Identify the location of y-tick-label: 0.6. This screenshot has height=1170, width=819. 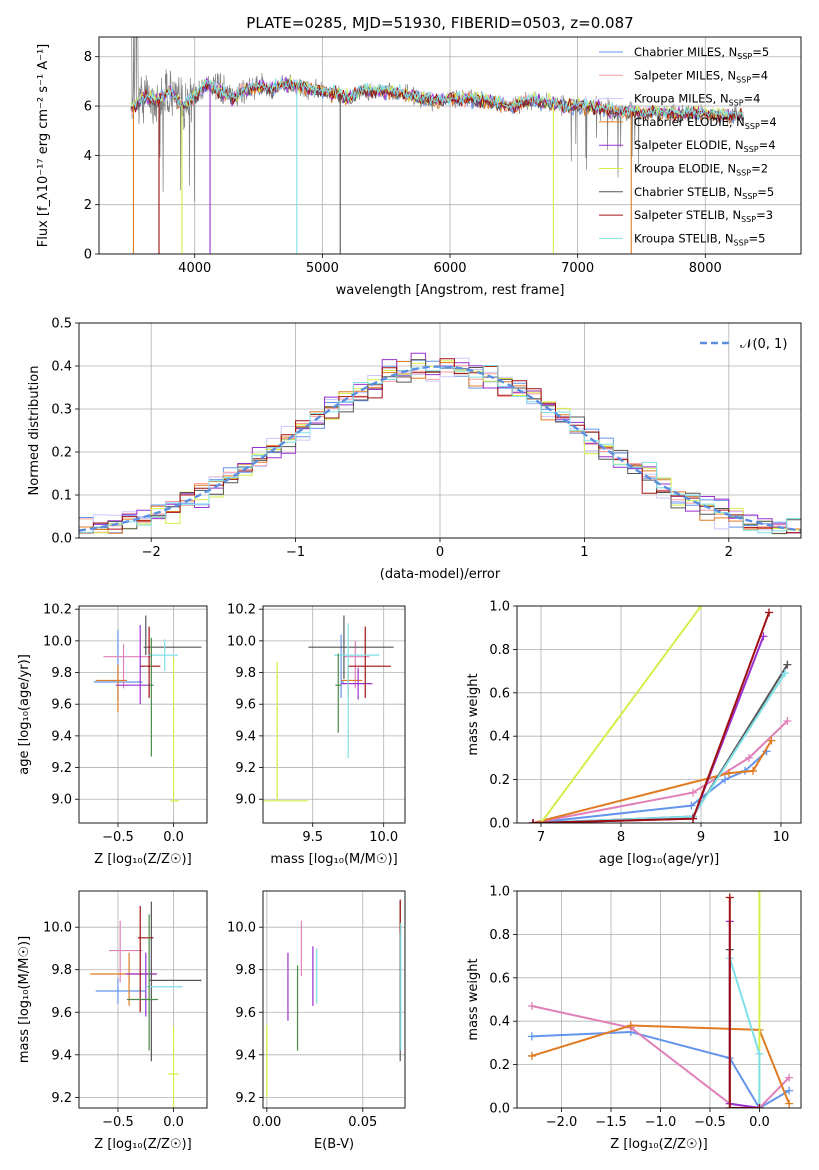
(499, 978).